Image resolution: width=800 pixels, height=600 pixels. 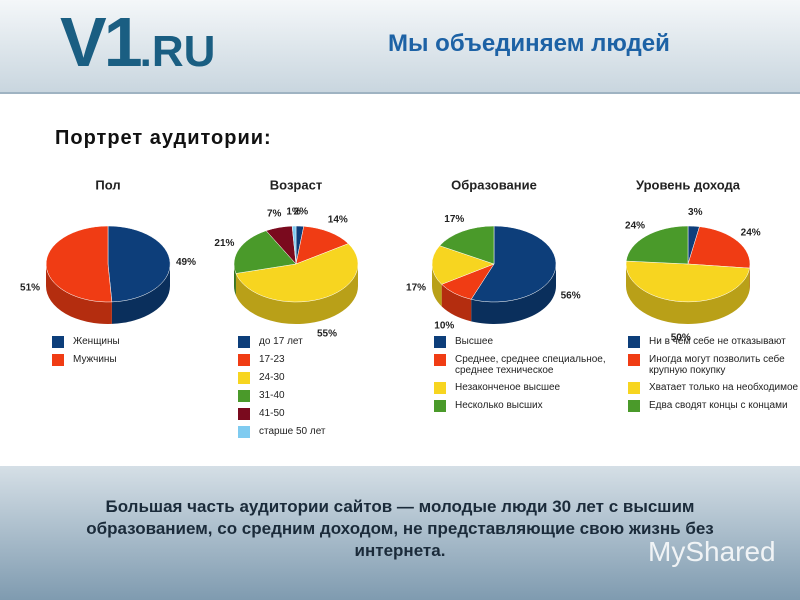 What do you see at coordinates (327, 333) in the screenshot?
I see `value-label: 55%` at bounding box center [327, 333].